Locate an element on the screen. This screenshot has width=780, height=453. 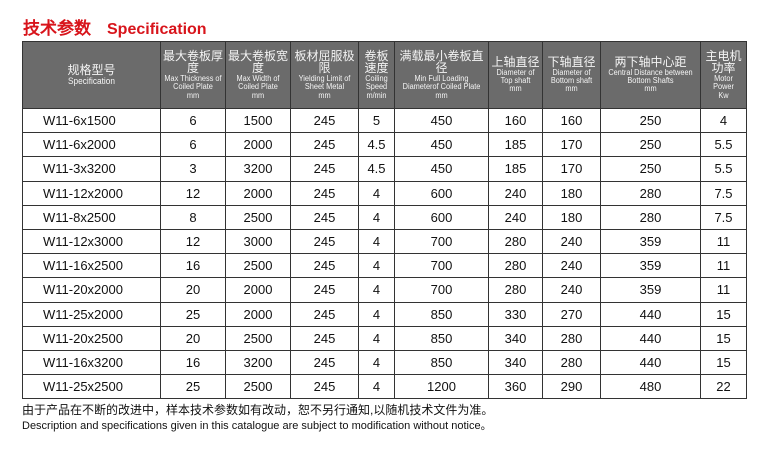
table-cell: 290 is located at coordinates (571, 387).